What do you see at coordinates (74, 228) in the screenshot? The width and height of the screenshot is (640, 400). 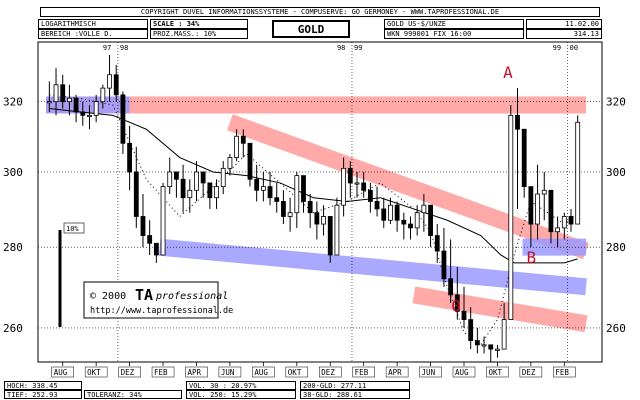 I see `volatility-label-box` at bounding box center [74, 228].